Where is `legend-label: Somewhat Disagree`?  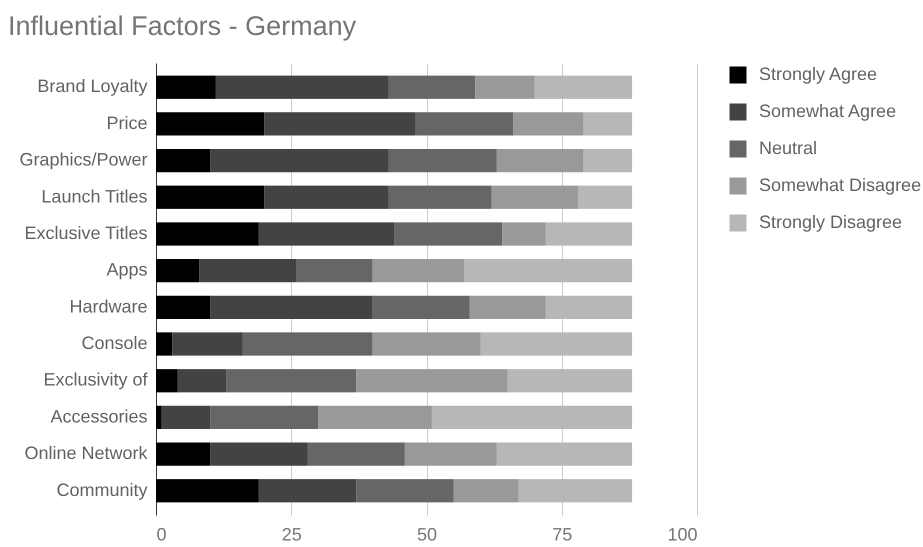 legend-label: Somewhat Disagree is located at coordinates (840, 185).